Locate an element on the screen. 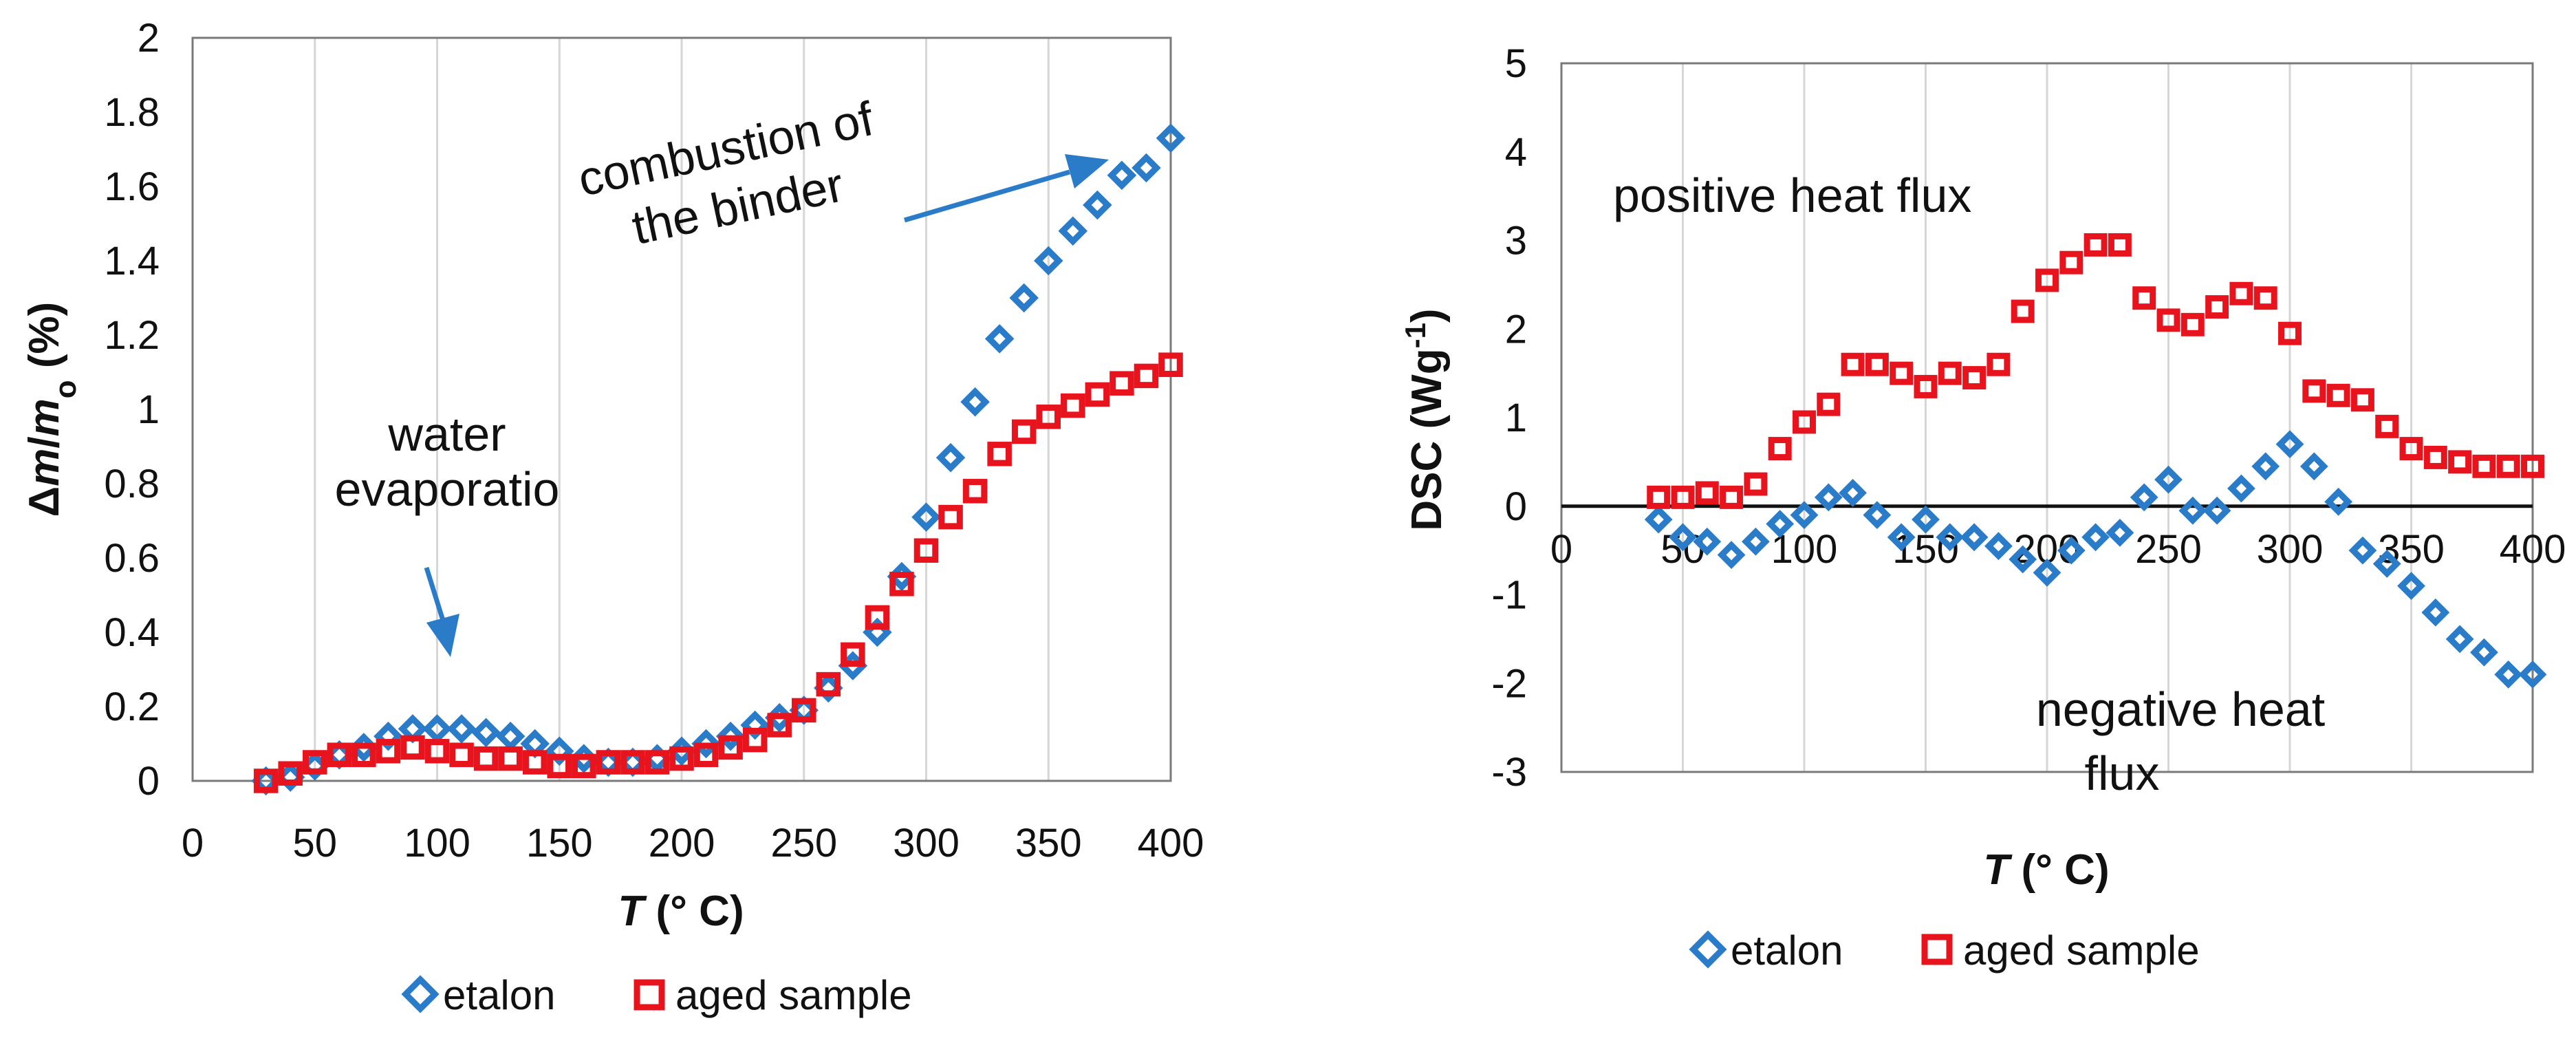  dsc-y-tick-label: 3 is located at coordinates (1516, 241).